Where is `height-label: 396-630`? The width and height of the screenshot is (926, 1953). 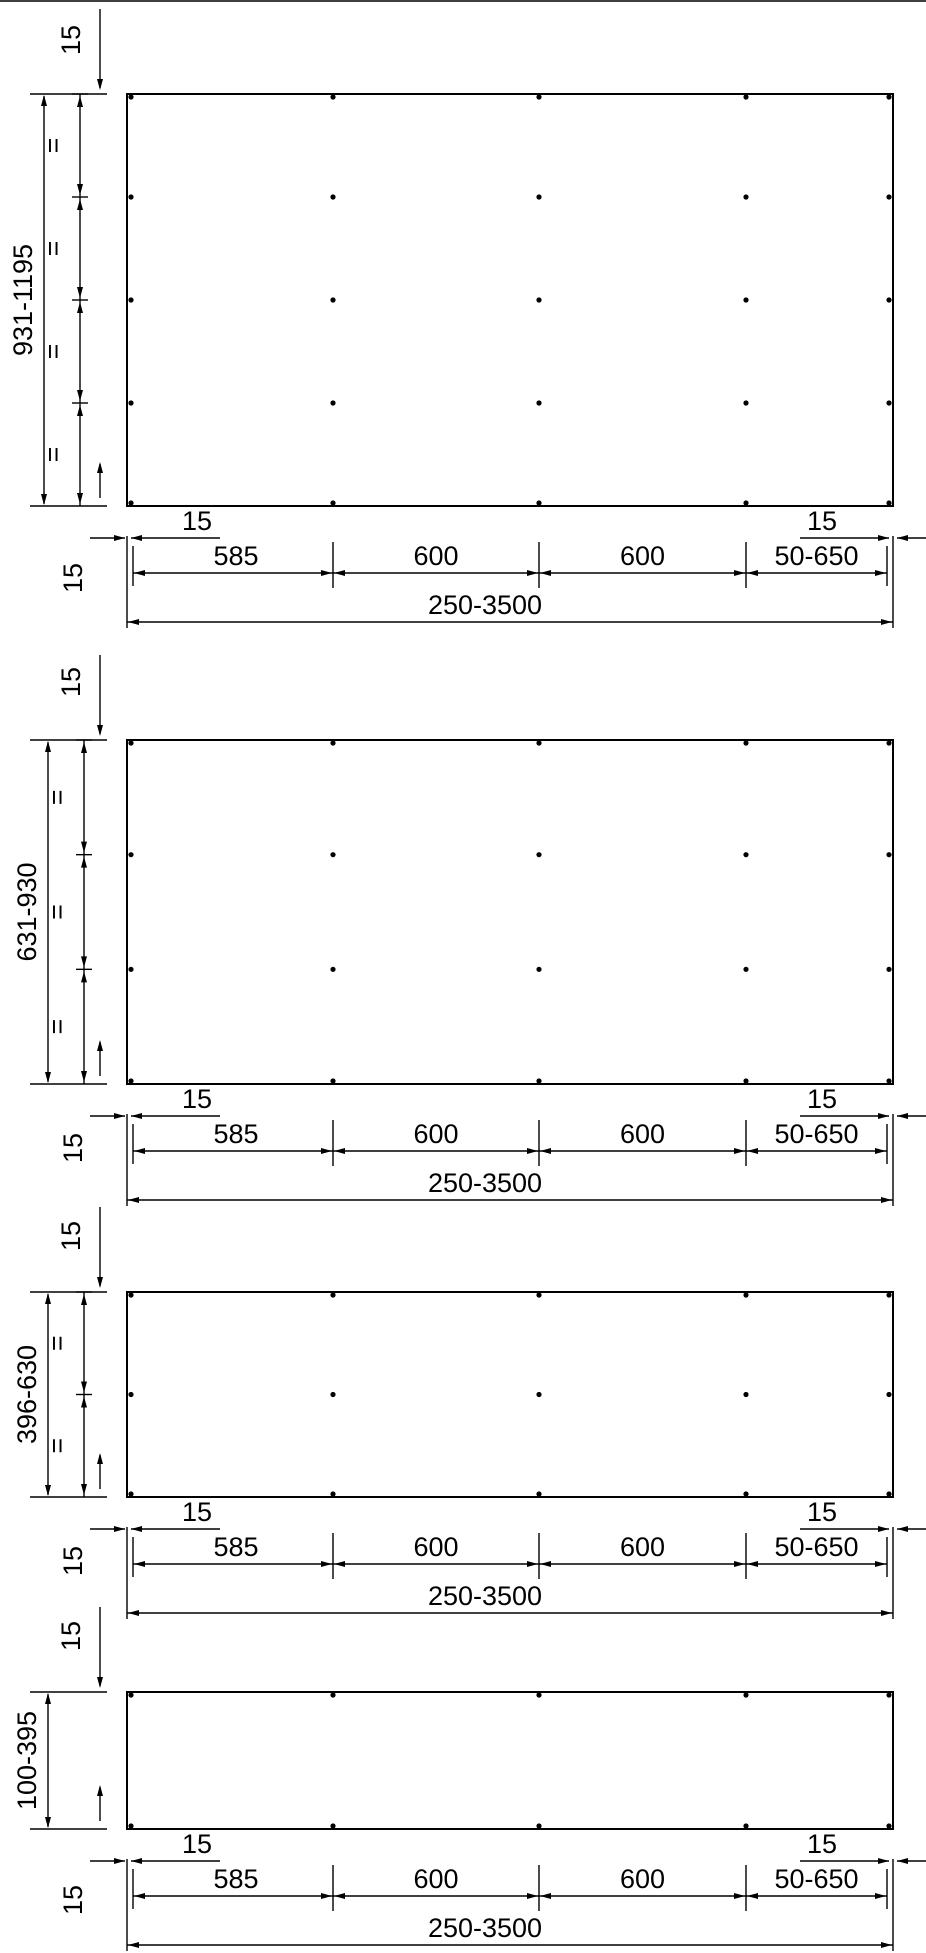
height-label: 396-630 is located at coordinates (27, 1394).